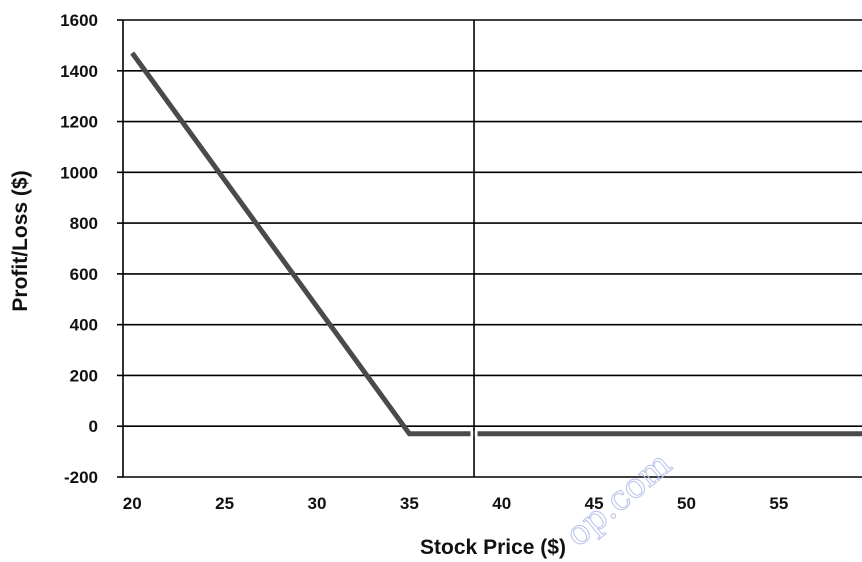 This screenshot has width=862, height=562. I want to click on watermark-text: op.com, so click(618, 499).